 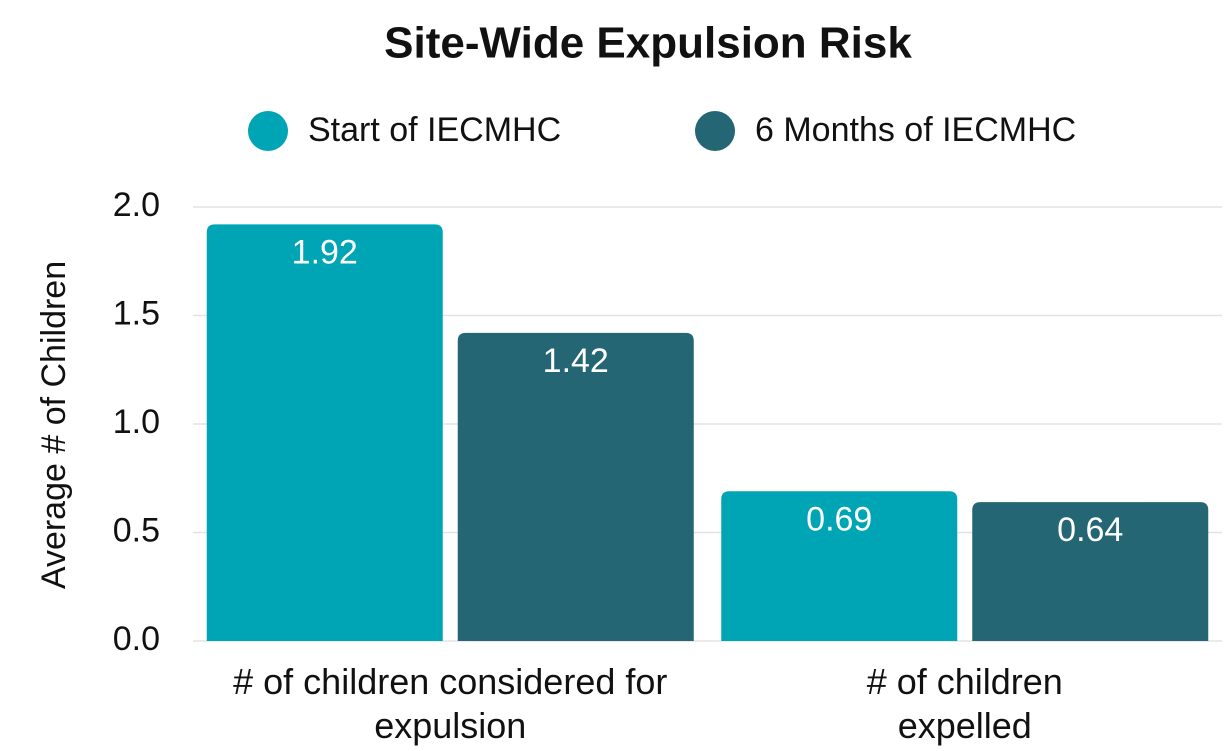 I want to click on y-tick-label: 1.0, so click(x=136, y=422).